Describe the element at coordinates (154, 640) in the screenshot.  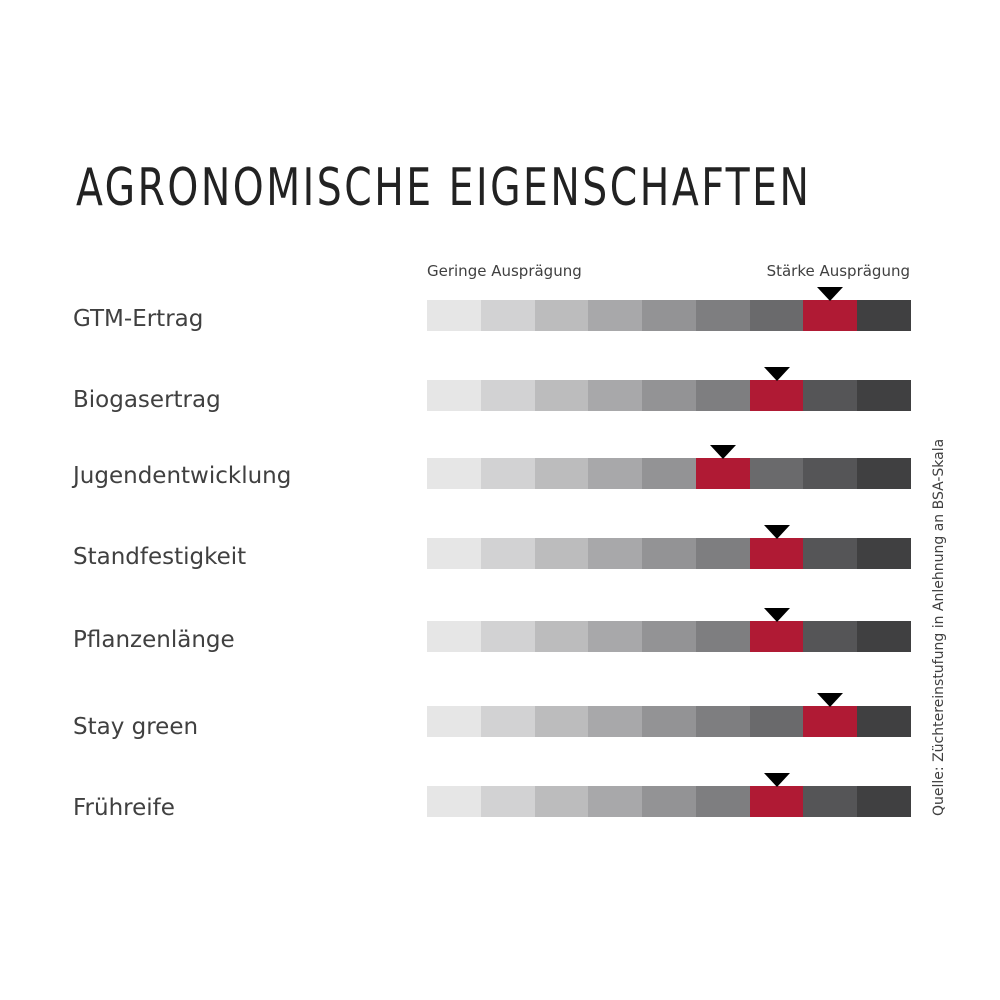
I see `trait-label: Pflanzenlänge` at that location.